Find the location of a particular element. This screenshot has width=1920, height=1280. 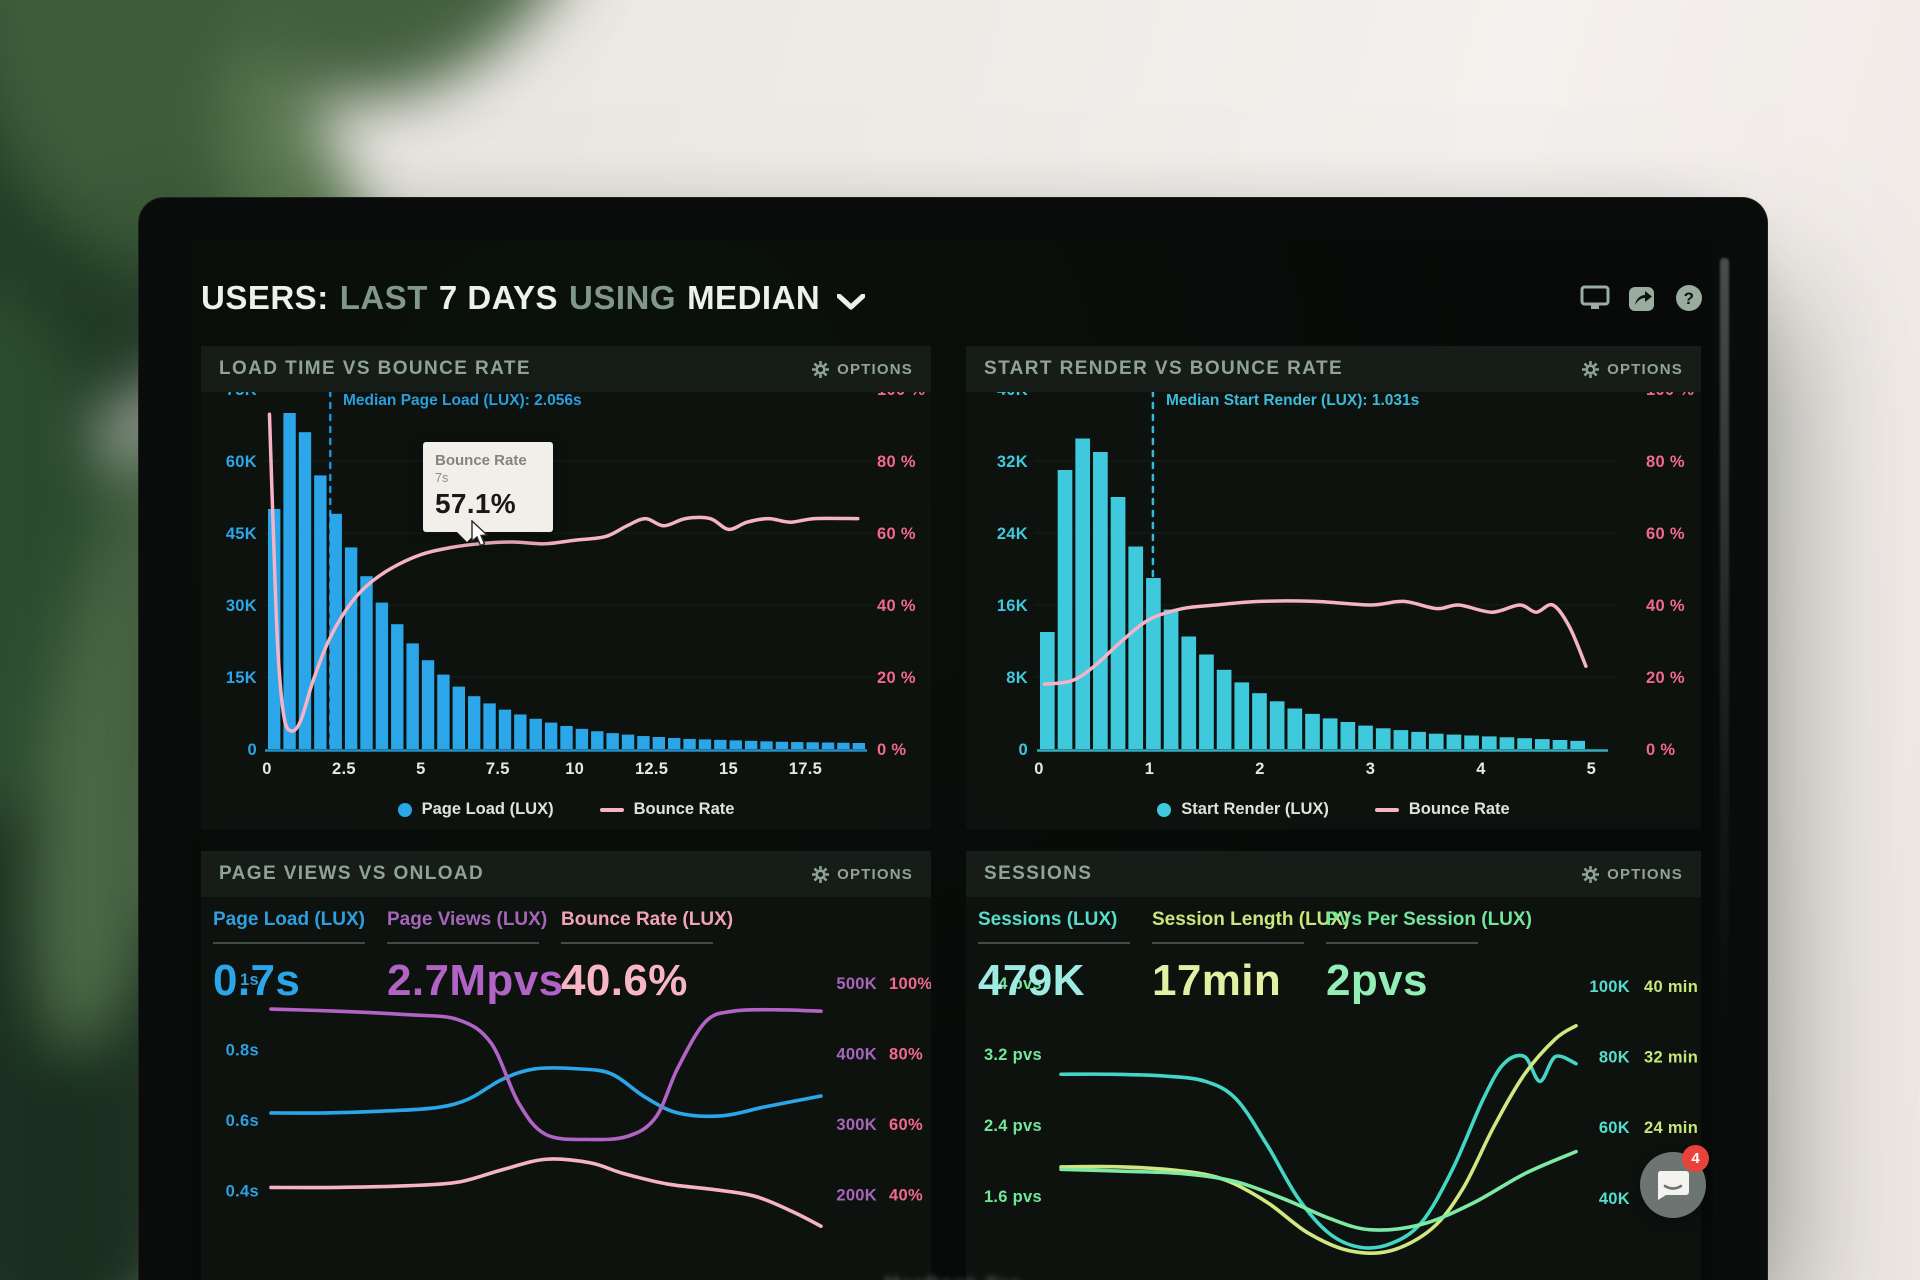

svg-text: 40K is located at coordinates (1614, 1199).